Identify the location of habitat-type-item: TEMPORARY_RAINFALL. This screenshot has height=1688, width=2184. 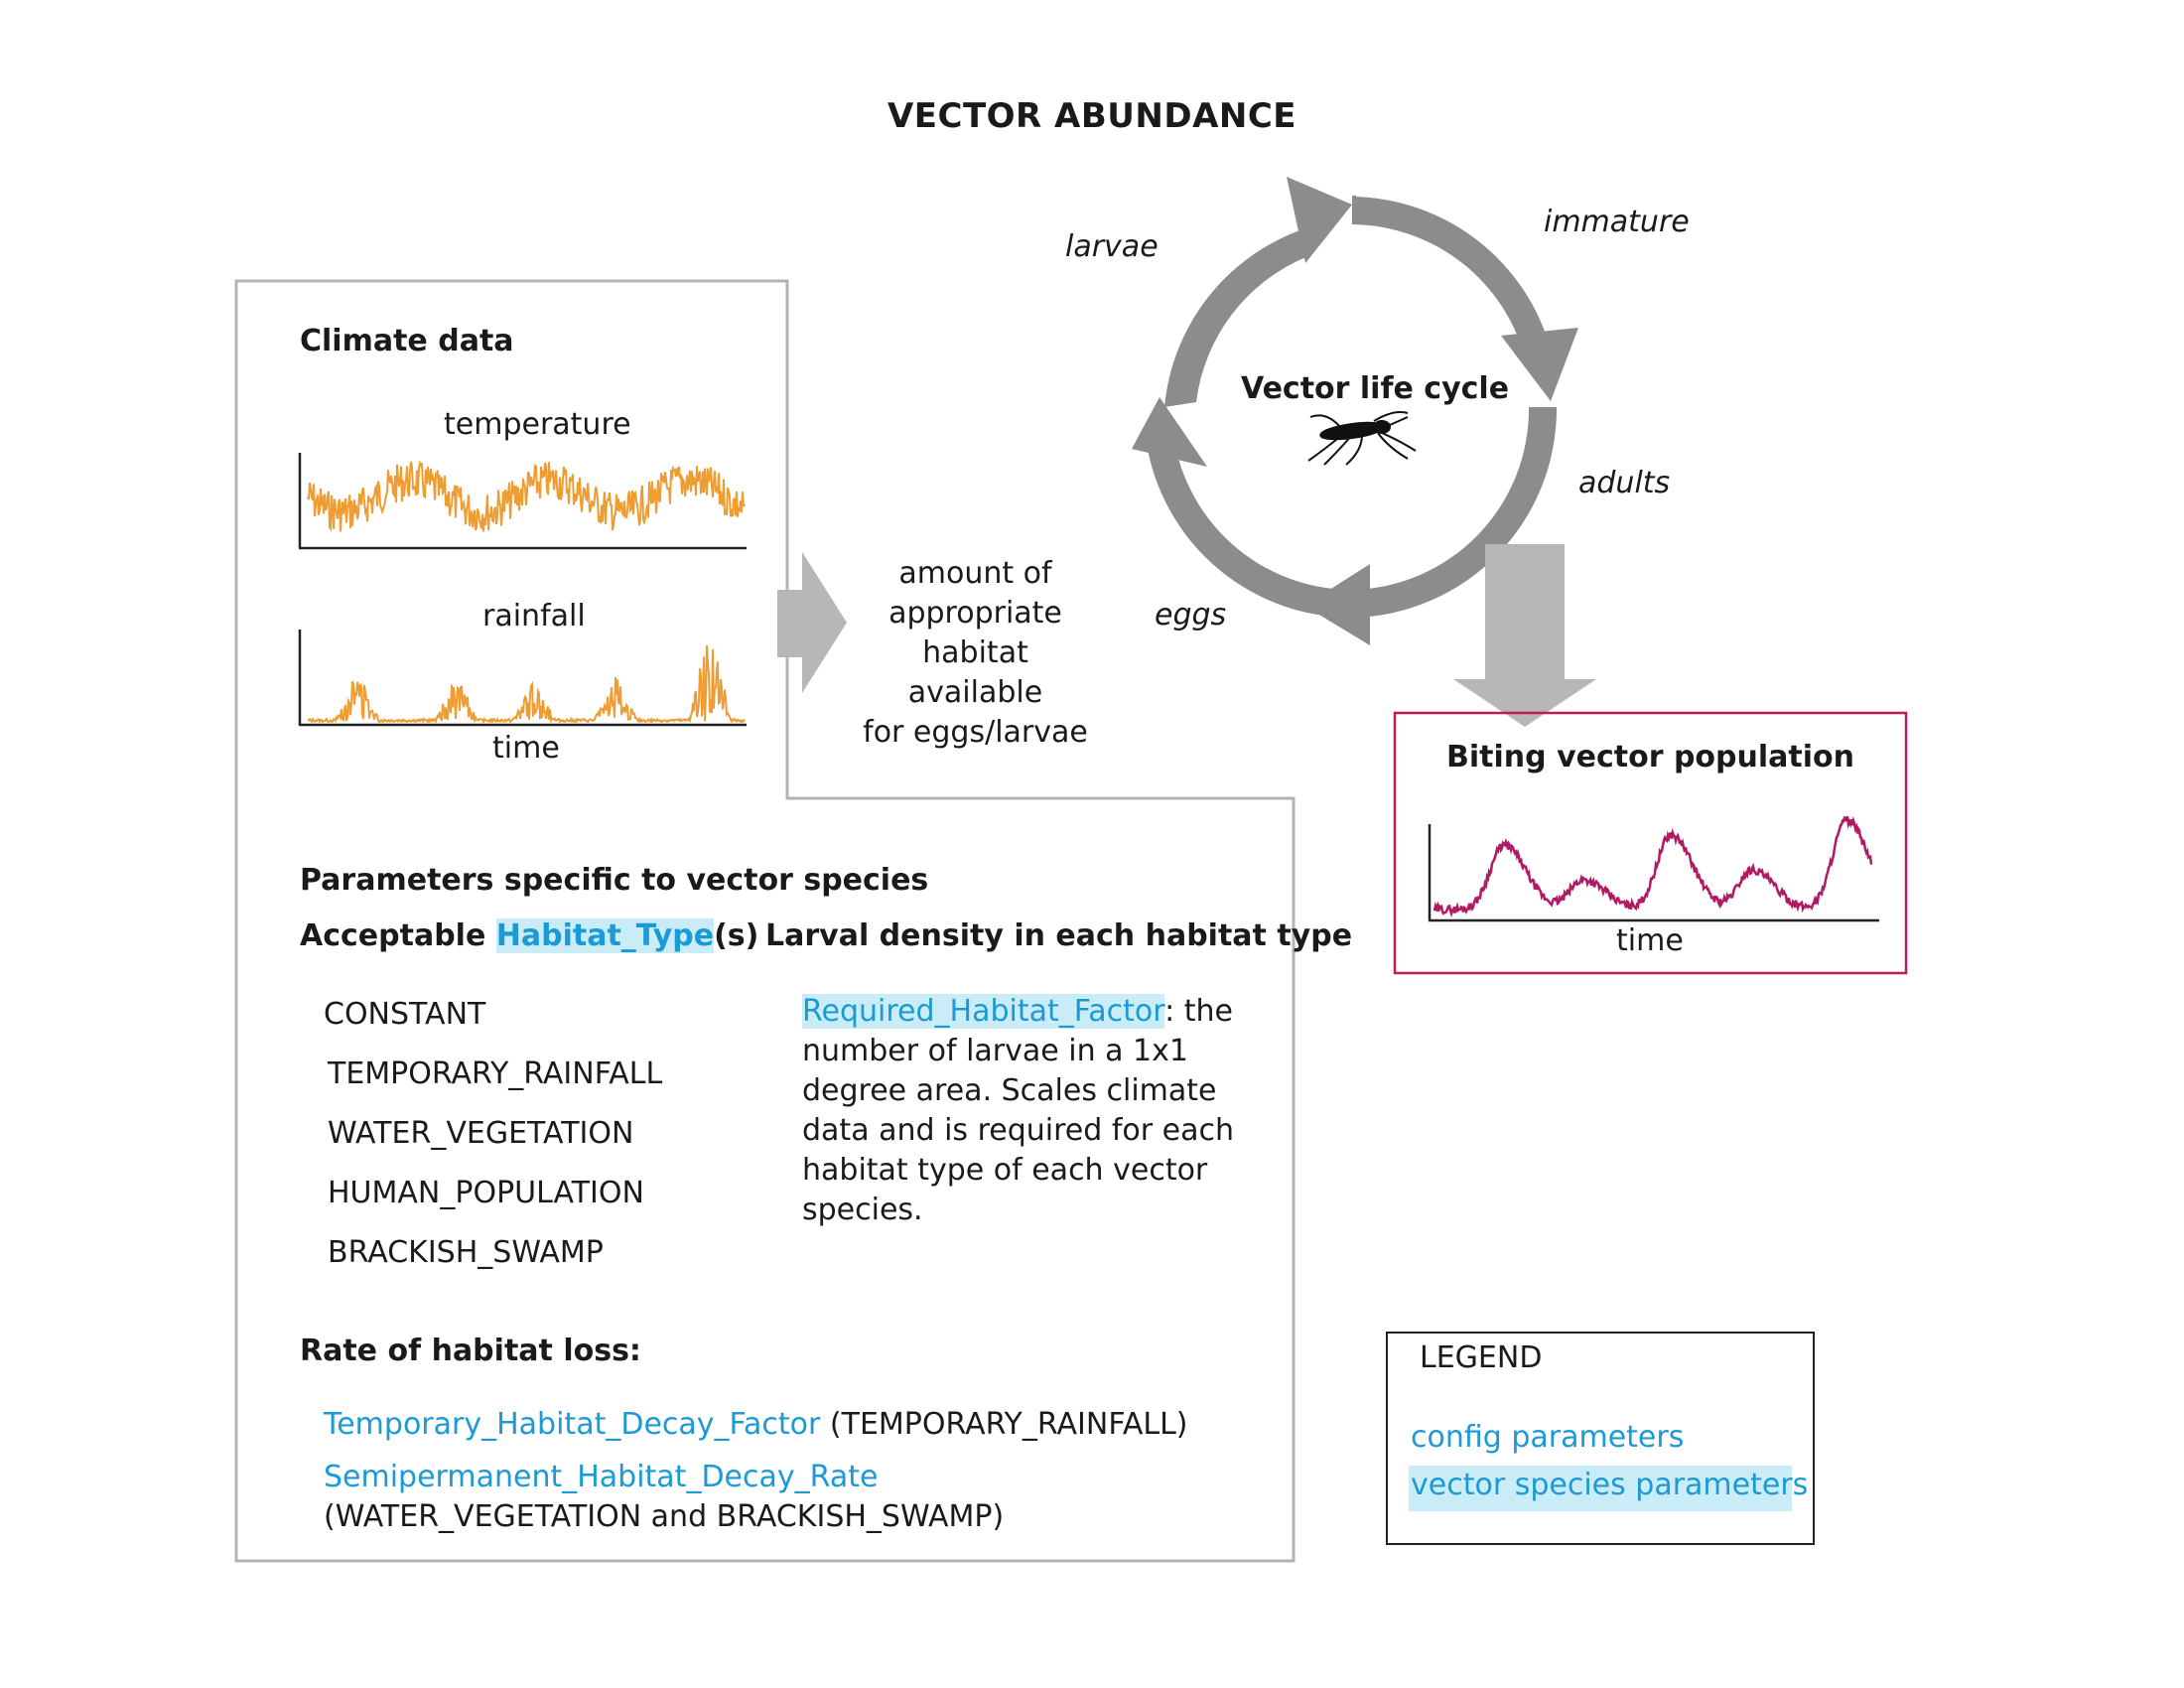
(495, 1073).